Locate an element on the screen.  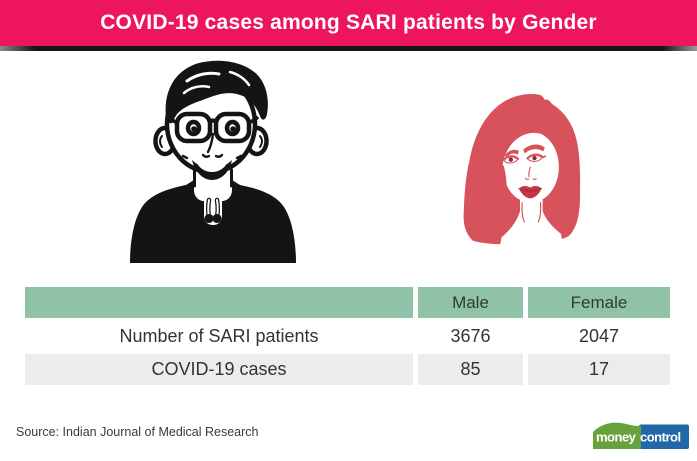
male-nose-mouth is located at coordinates (212, 156).